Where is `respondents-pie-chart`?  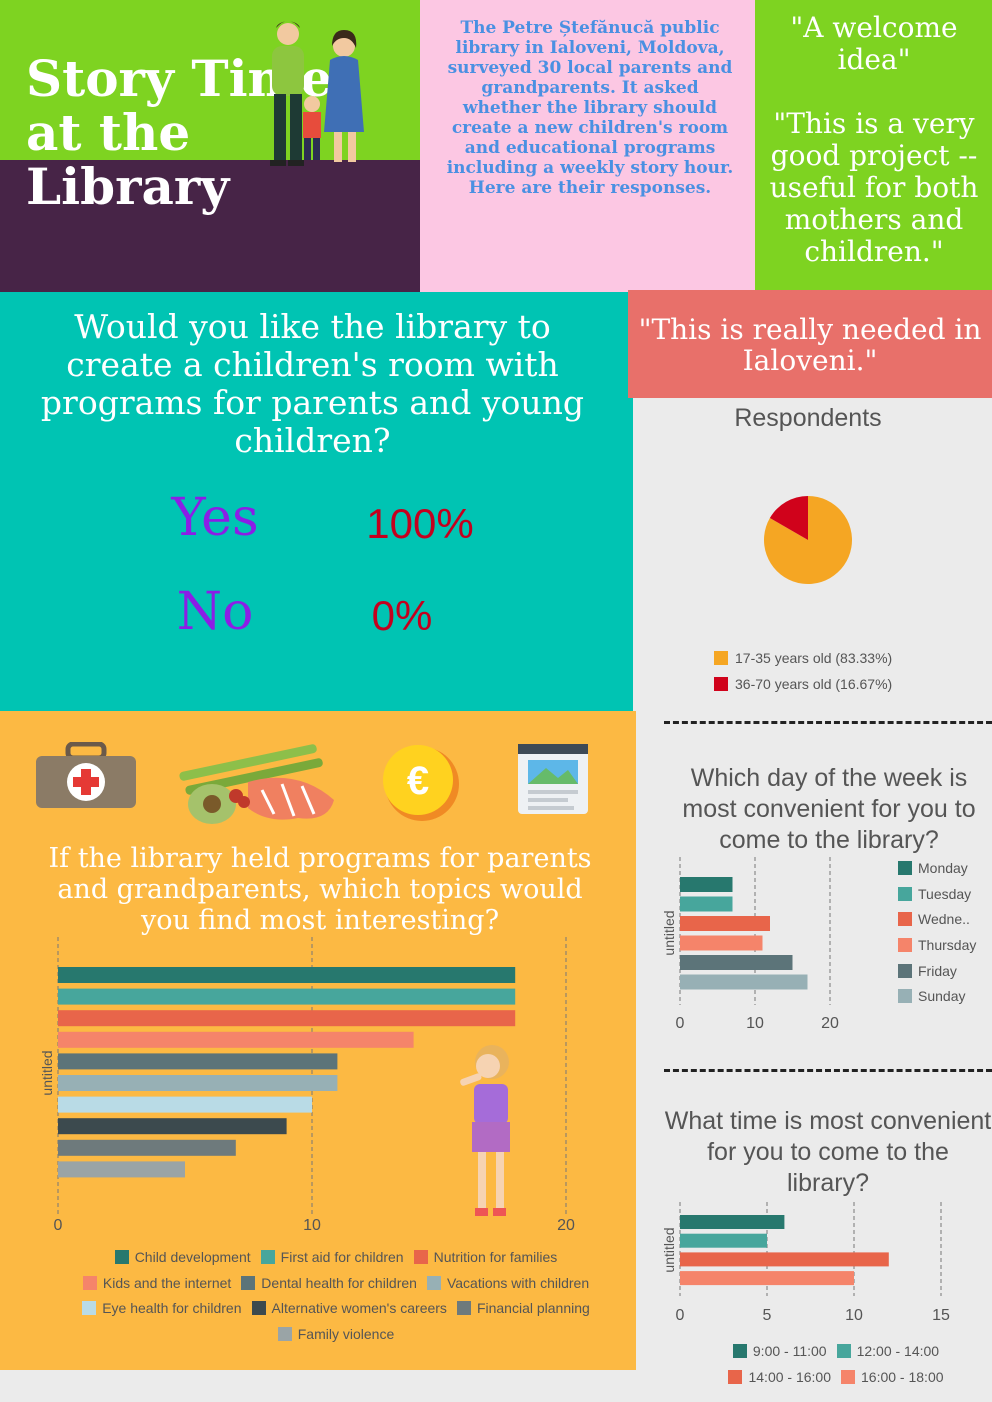
respondents-pie-chart is located at coordinates (808, 540).